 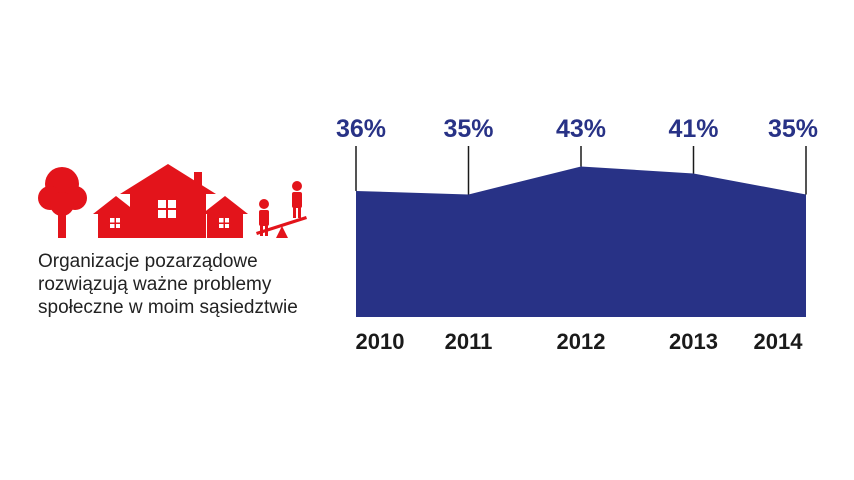 I want to click on x-tick-label: 2012, so click(x=581, y=341).